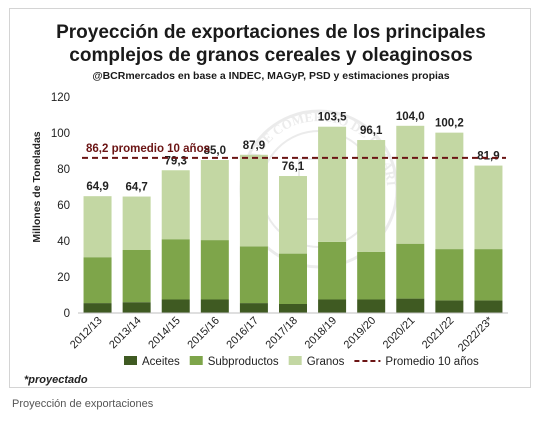 Image resolution: width=541 pixels, height=435 pixels. What do you see at coordinates (161, 362) in the screenshot?
I see `legend-label-aceites: Aceites` at bounding box center [161, 362].